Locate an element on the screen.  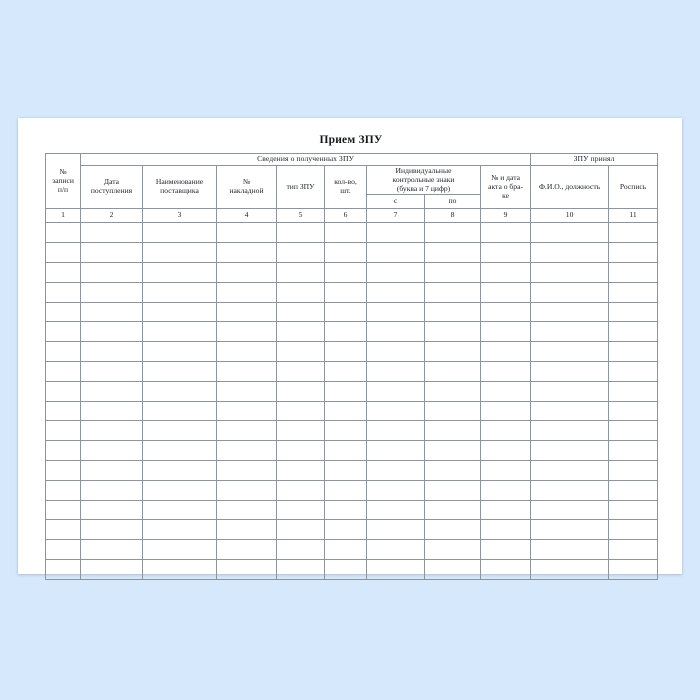
table-cell-r6-c3 is located at coordinates (179, 332).